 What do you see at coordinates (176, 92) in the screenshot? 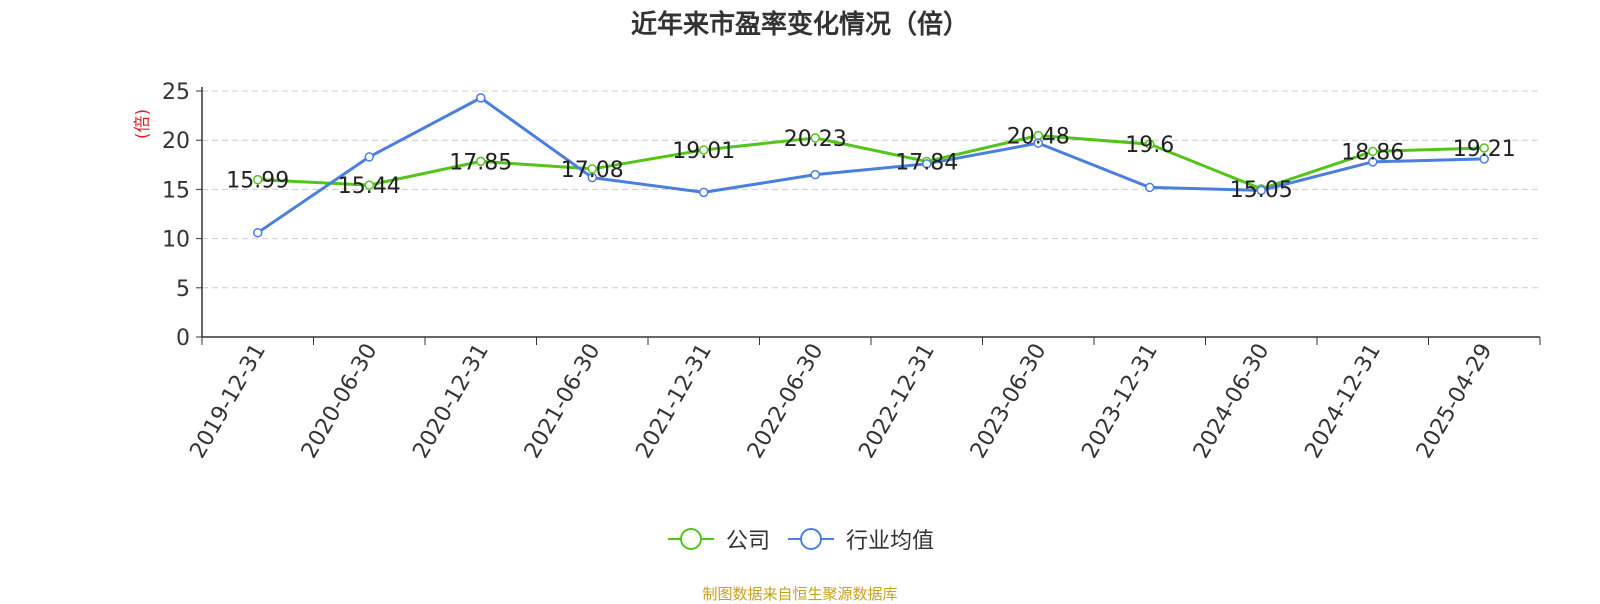
I see `y-tick-label: 25` at bounding box center [176, 92].